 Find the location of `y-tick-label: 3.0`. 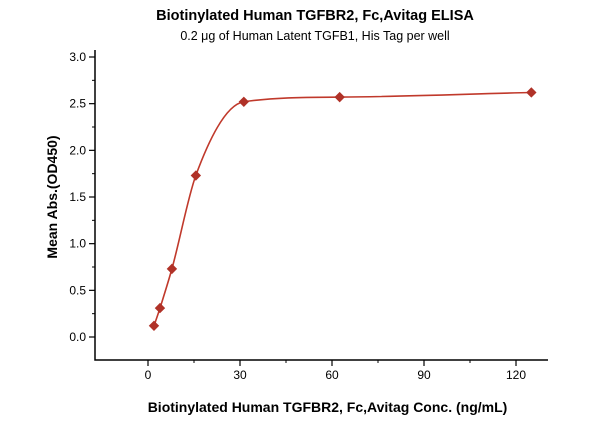

y-tick-label: 3.0 is located at coordinates (77, 57).